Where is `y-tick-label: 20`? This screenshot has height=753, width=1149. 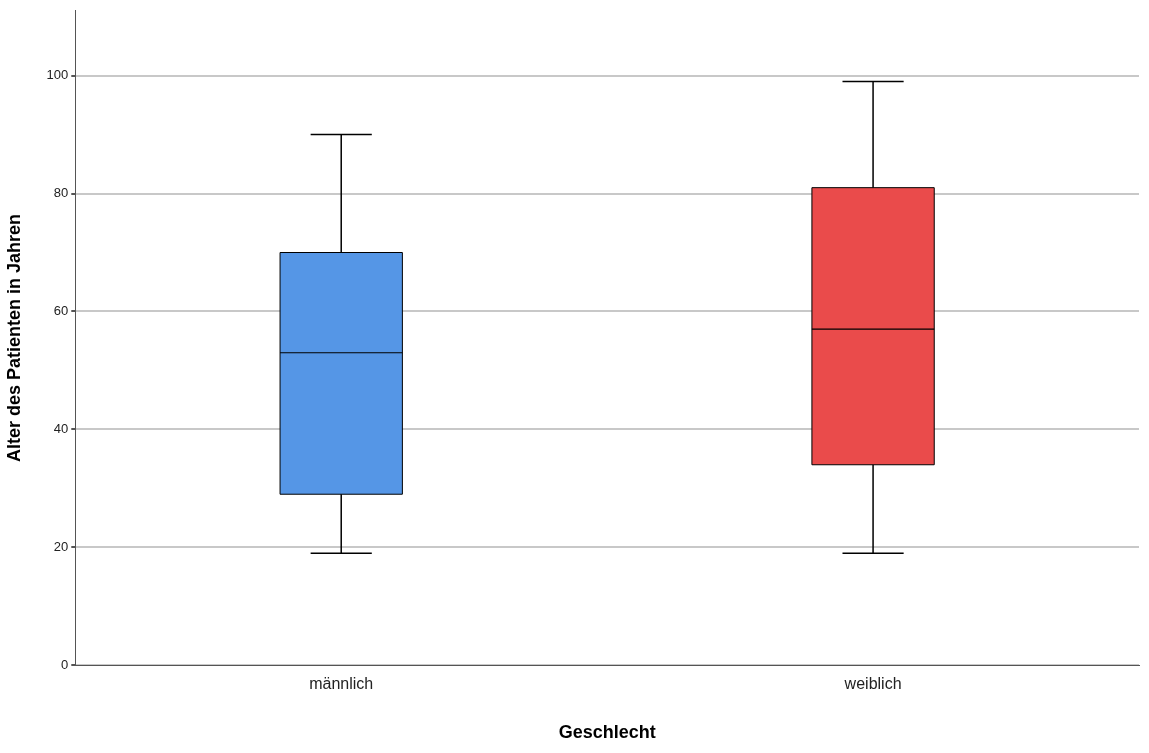 y-tick-label: 20 is located at coordinates (61, 546).